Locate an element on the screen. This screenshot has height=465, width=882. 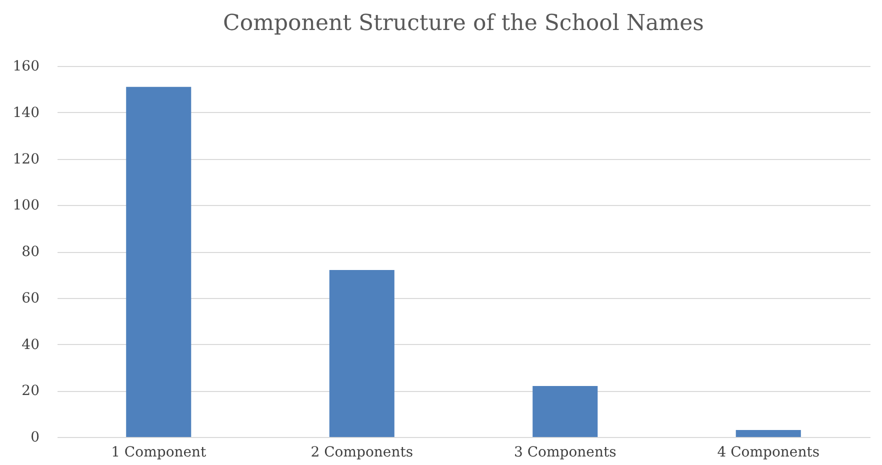
x-tick-label: 2 Components is located at coordinates (362, 452).